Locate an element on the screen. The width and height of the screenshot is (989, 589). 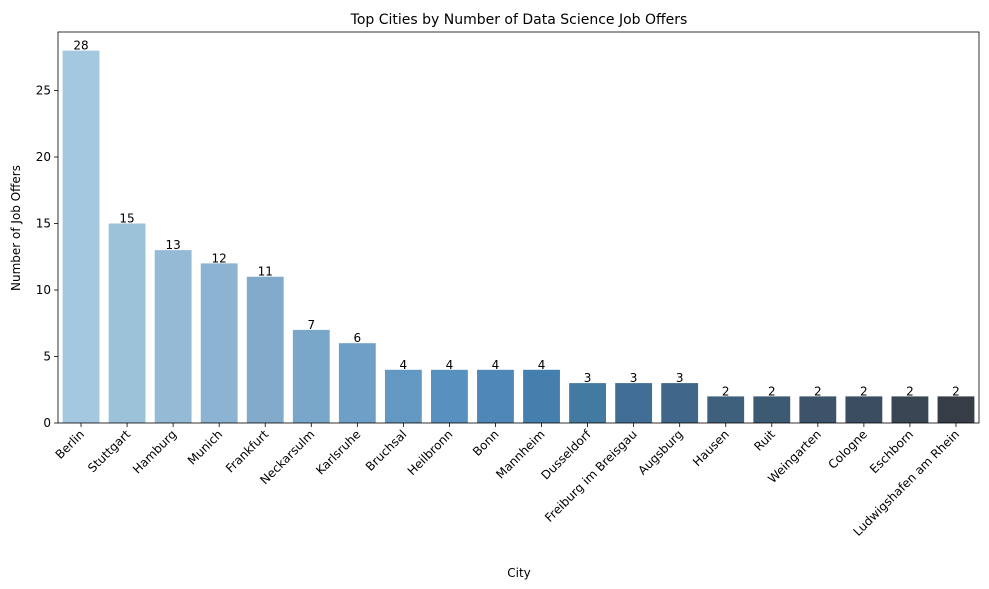
x-tick-label: Hamburg is located at coordinates (154, 451).